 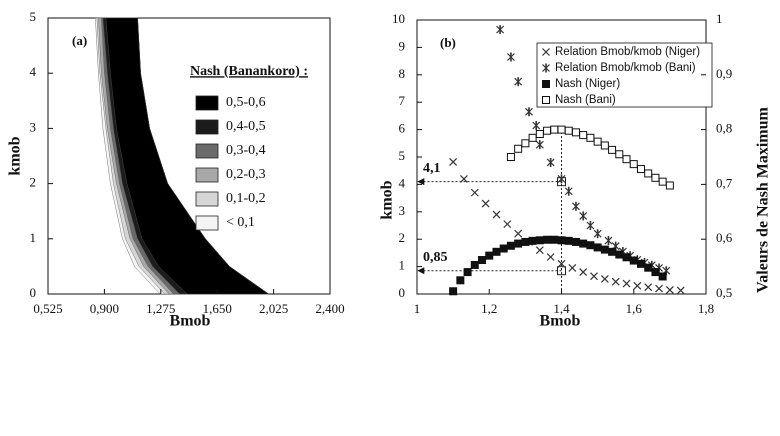 I want to click on annotation-label: 4,1, so click(x=432, y=168).